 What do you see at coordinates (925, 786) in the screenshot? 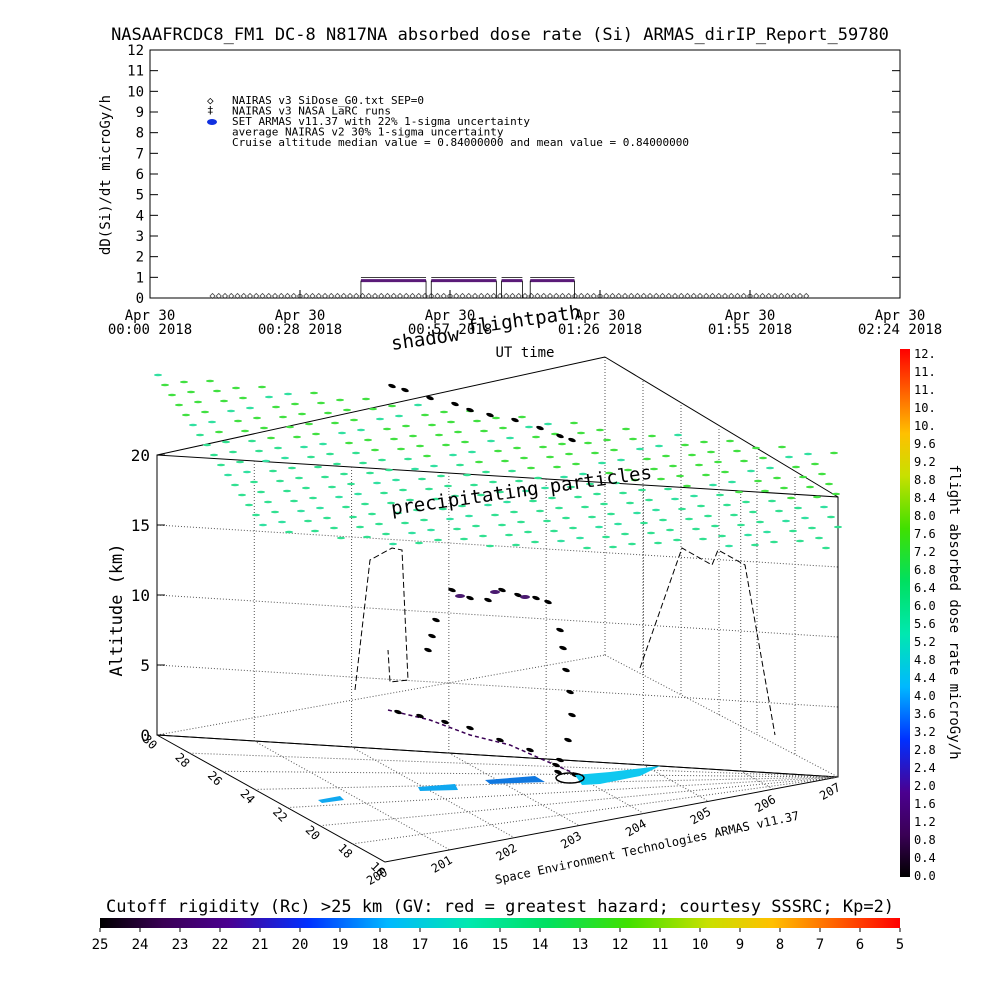
I see `dose-colorbar-tick: 2.0` at bounding box center [925, 786].